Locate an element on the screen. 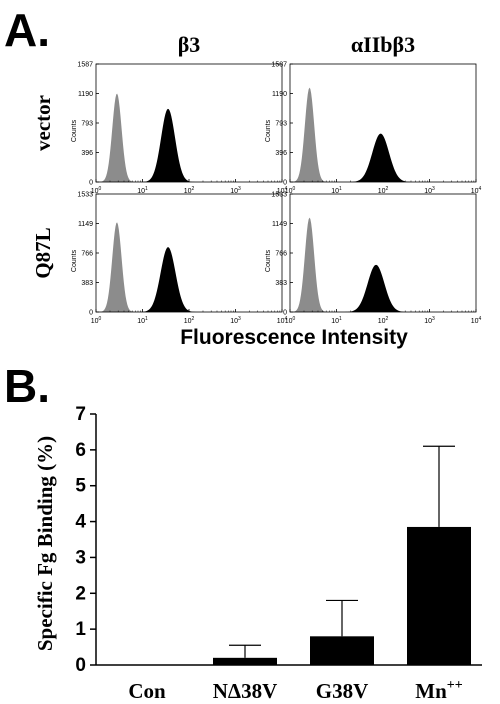 This screenshot has width=500, height=704. category-label: Mn++ is located at coordinates (438, 690).